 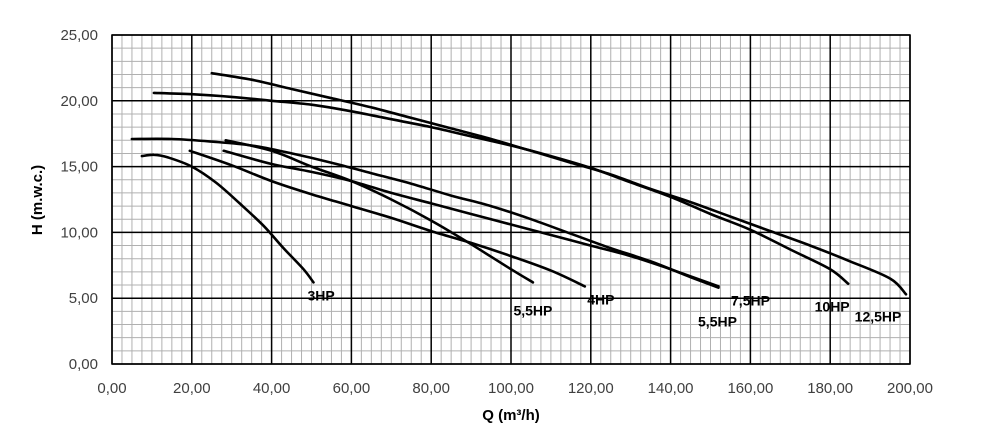 I want to click on curve-label: 12,5HP, so click(x=878, y=316).